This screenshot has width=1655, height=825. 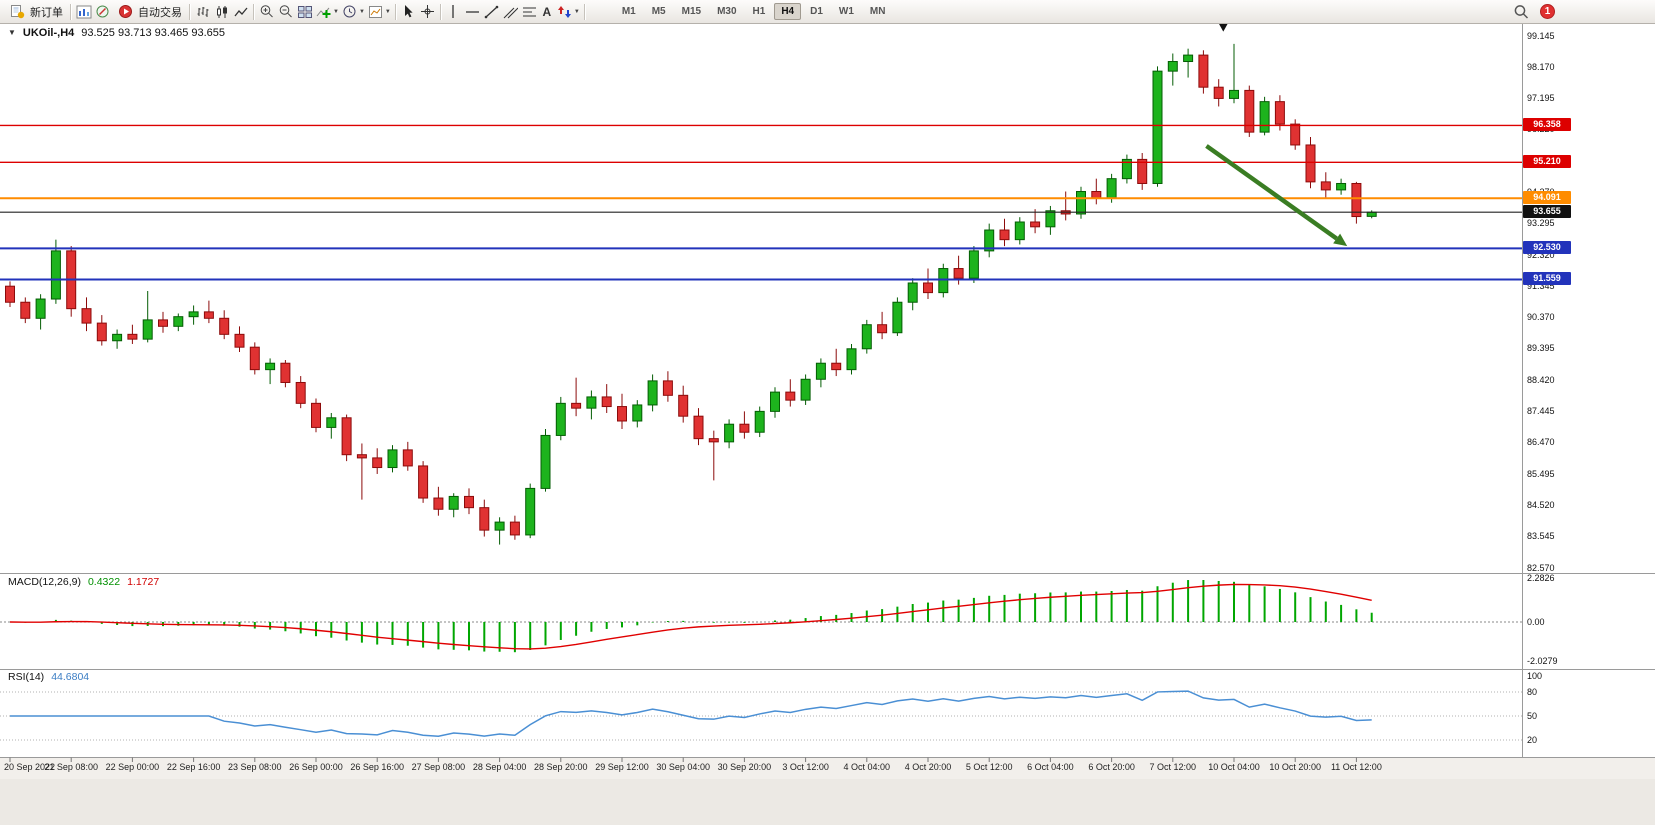 I want to click on macd-name: MACD(12,26,9), so click(x=44, y=582).